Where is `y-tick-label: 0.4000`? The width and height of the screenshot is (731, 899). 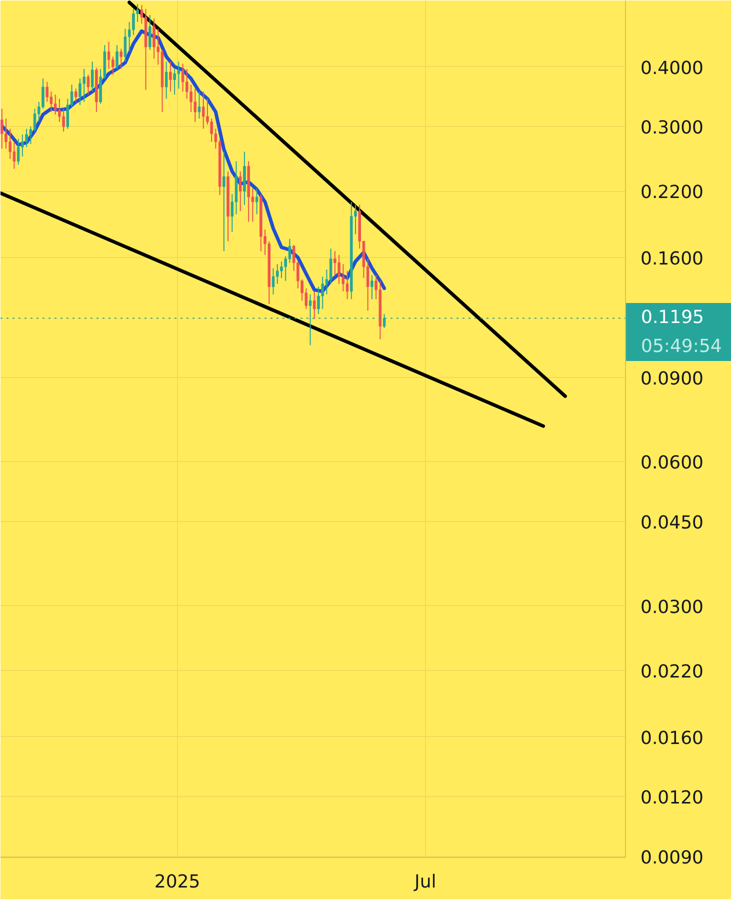 y-tick-label: 0.4000 is located at coordinates (672, 68).